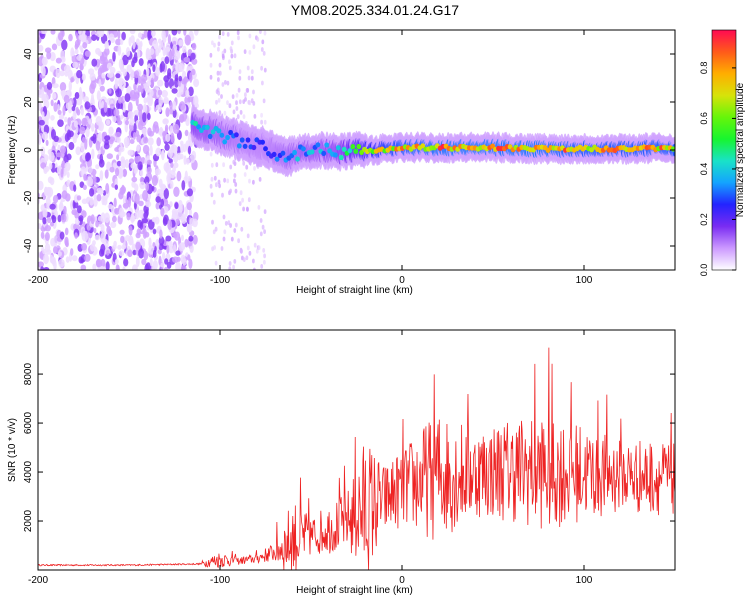 The width and height of the screenshot is (750, 605). Describe the element at coordinates (220, 580) in the screenshot. I see `x-tick-label: -100` at that location.